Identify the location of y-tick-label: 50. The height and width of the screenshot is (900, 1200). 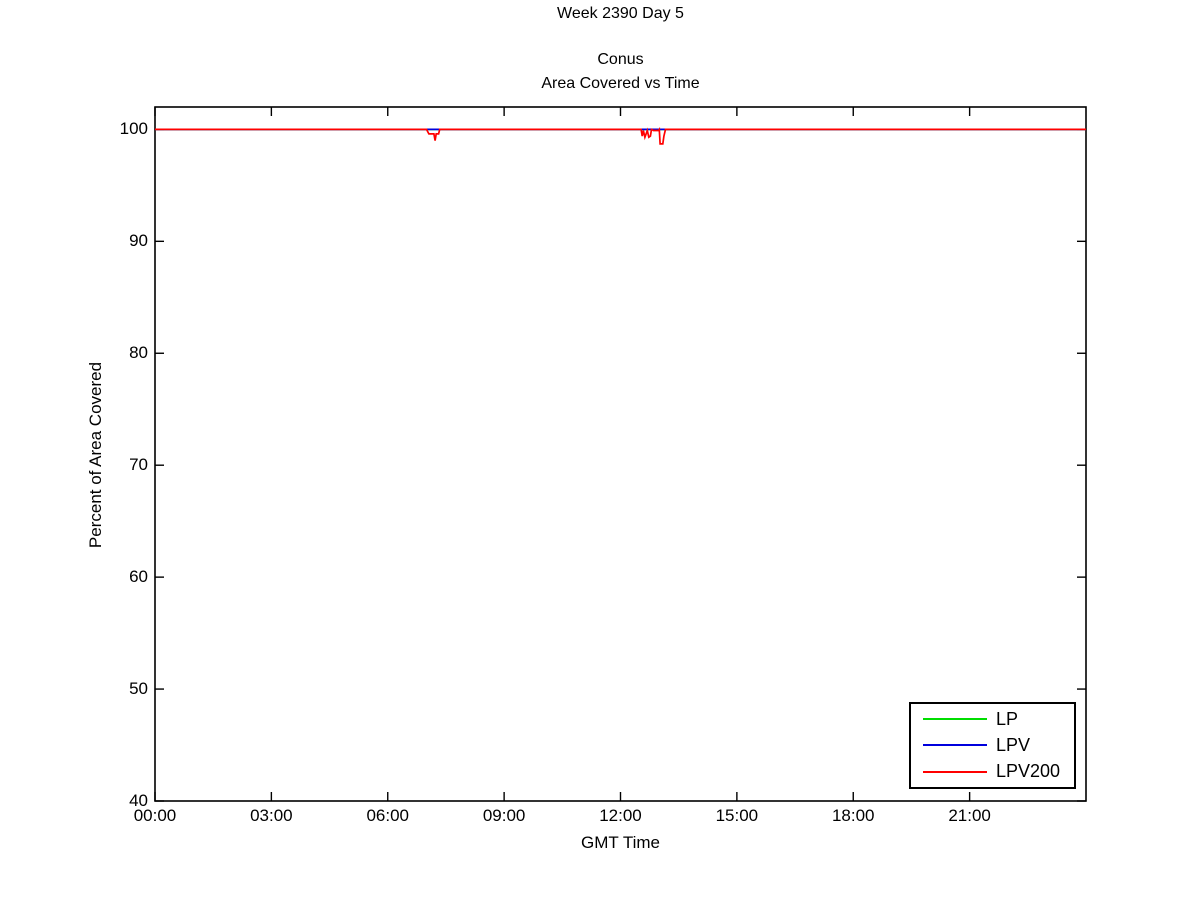
(138, 689).